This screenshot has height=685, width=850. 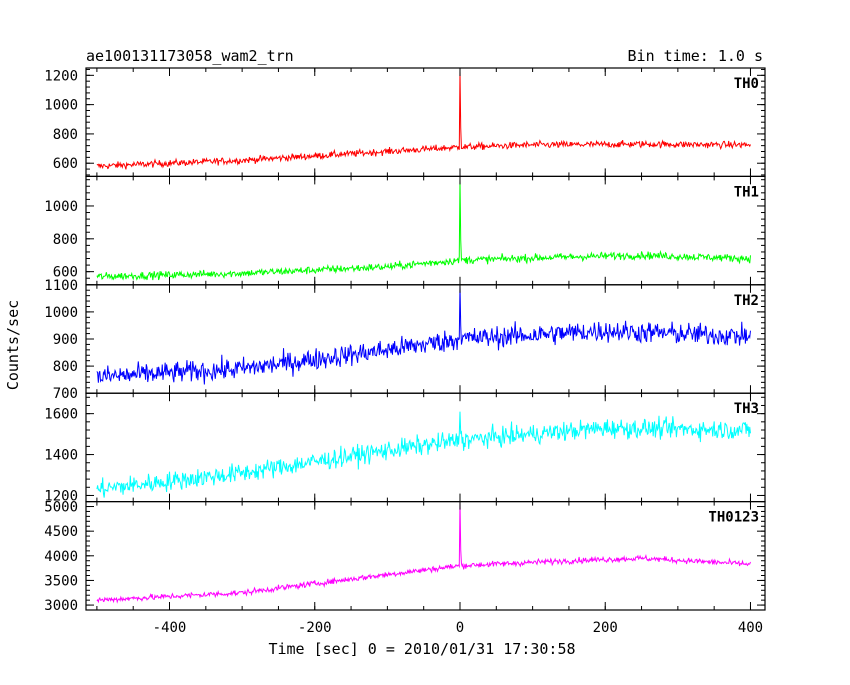 I want to click on y-tick-label: 700, so click(x=65, y=394).